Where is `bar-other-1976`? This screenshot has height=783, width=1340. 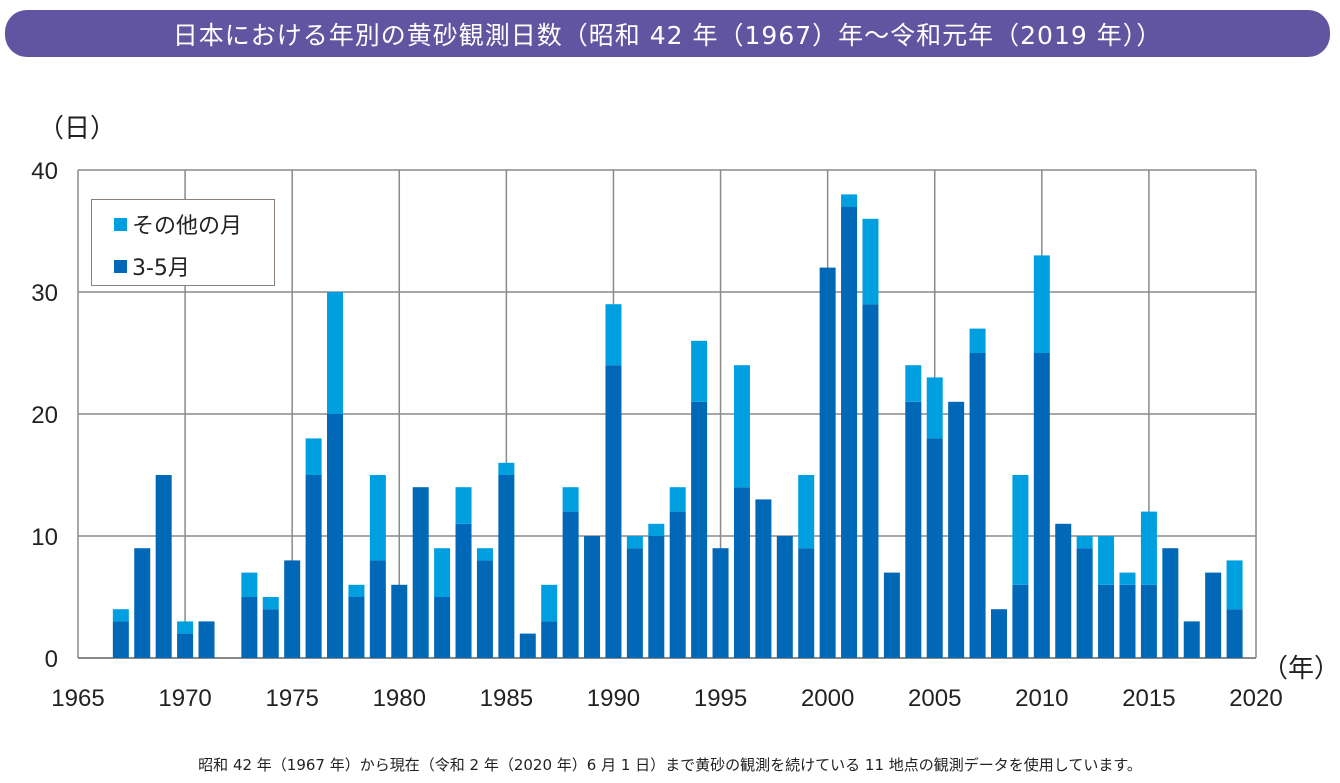 bar-other-1976 is located at coordinates (313, 456).